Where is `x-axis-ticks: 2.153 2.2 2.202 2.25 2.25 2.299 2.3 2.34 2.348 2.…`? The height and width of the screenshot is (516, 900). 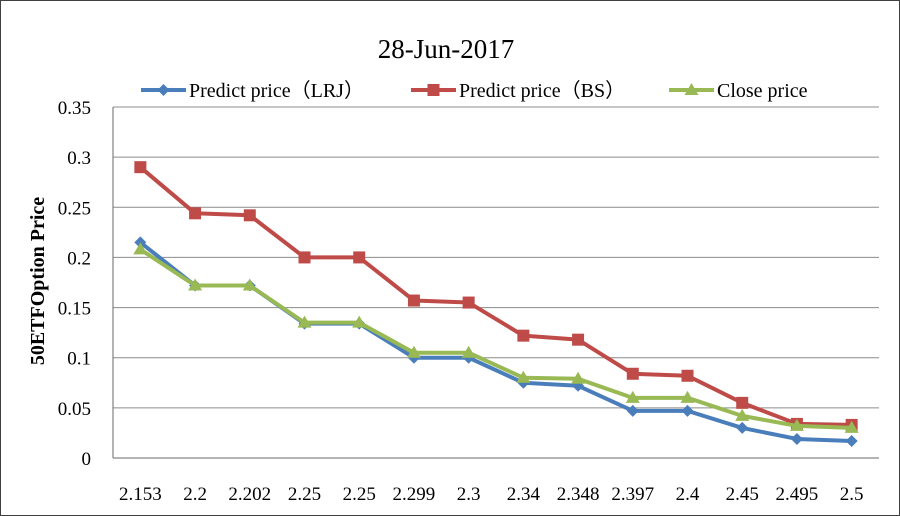 x-axis-ticks: 2.153 2.2 2.202 2.25 2.25 2.299 2.3 2.34 2.348 2.… is located at coordinates (491, 494).